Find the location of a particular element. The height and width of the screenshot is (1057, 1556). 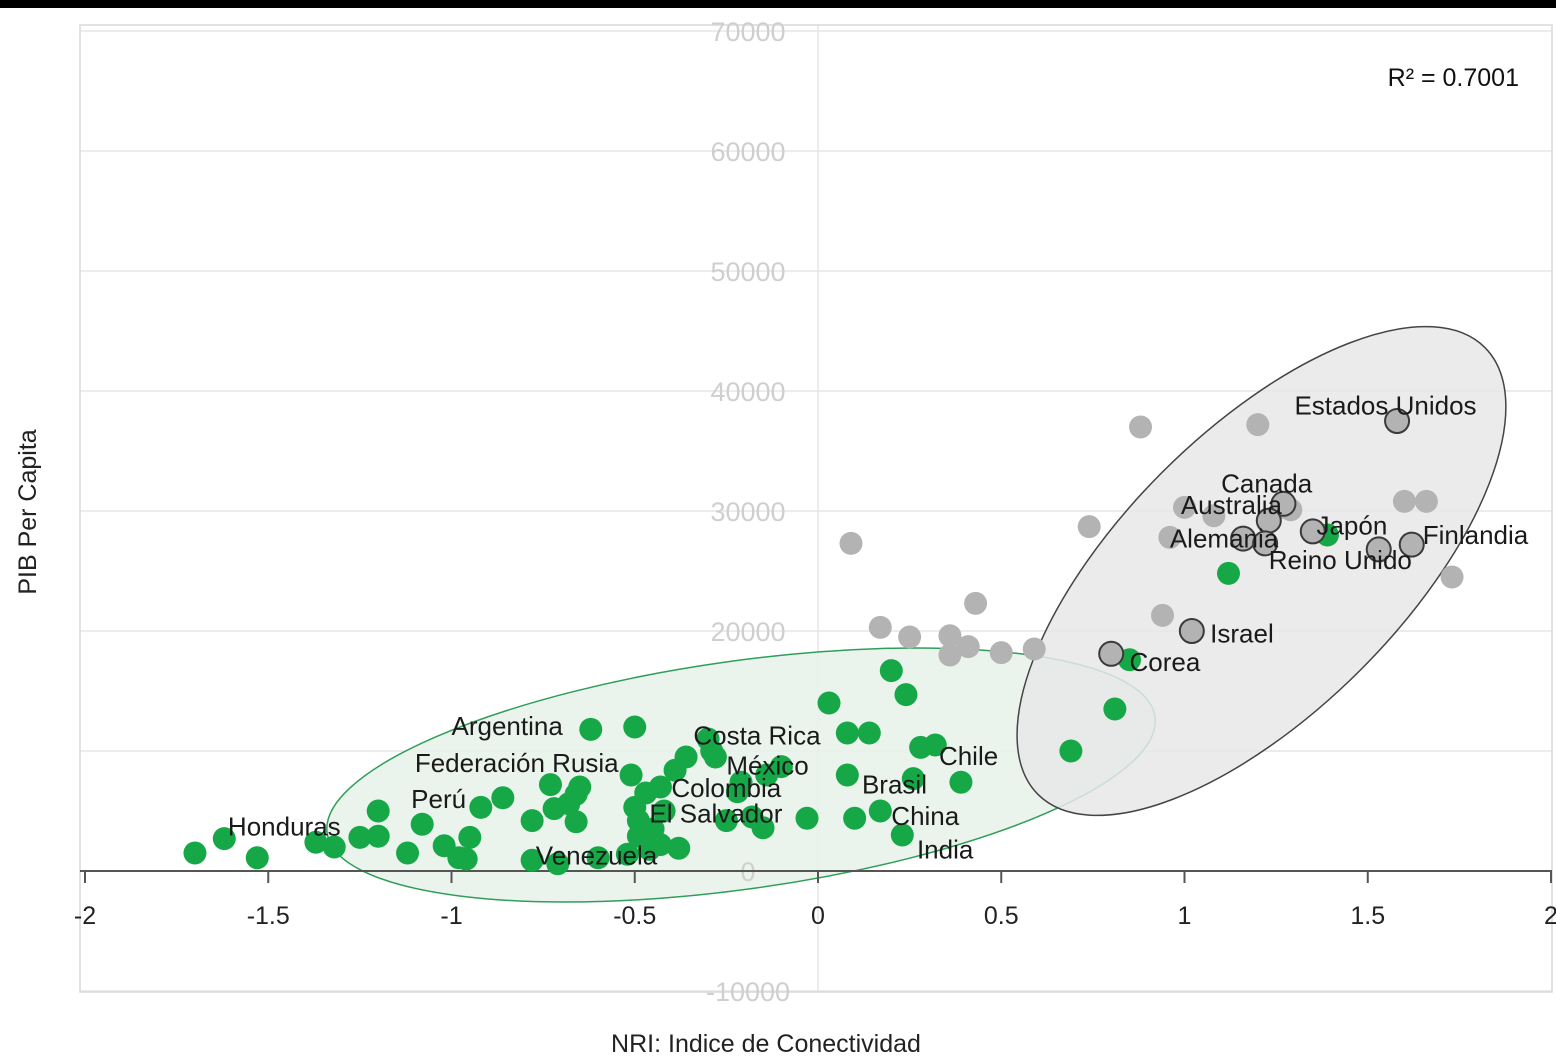

country-label: Venezuela is located at coordinates (597, 855).